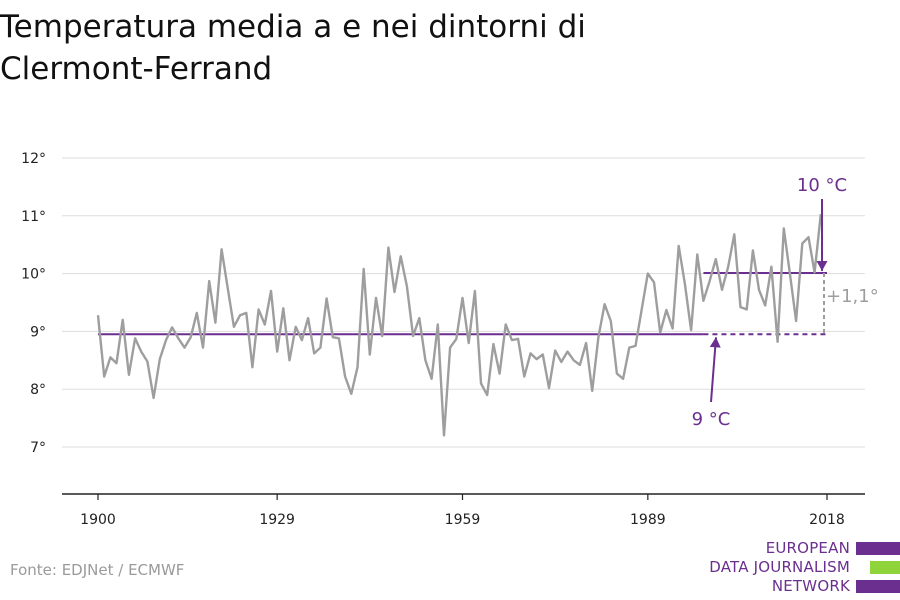  Describe the element at coordinates (713, 370) in the screenshot. I see `arrow-9c` at that location.